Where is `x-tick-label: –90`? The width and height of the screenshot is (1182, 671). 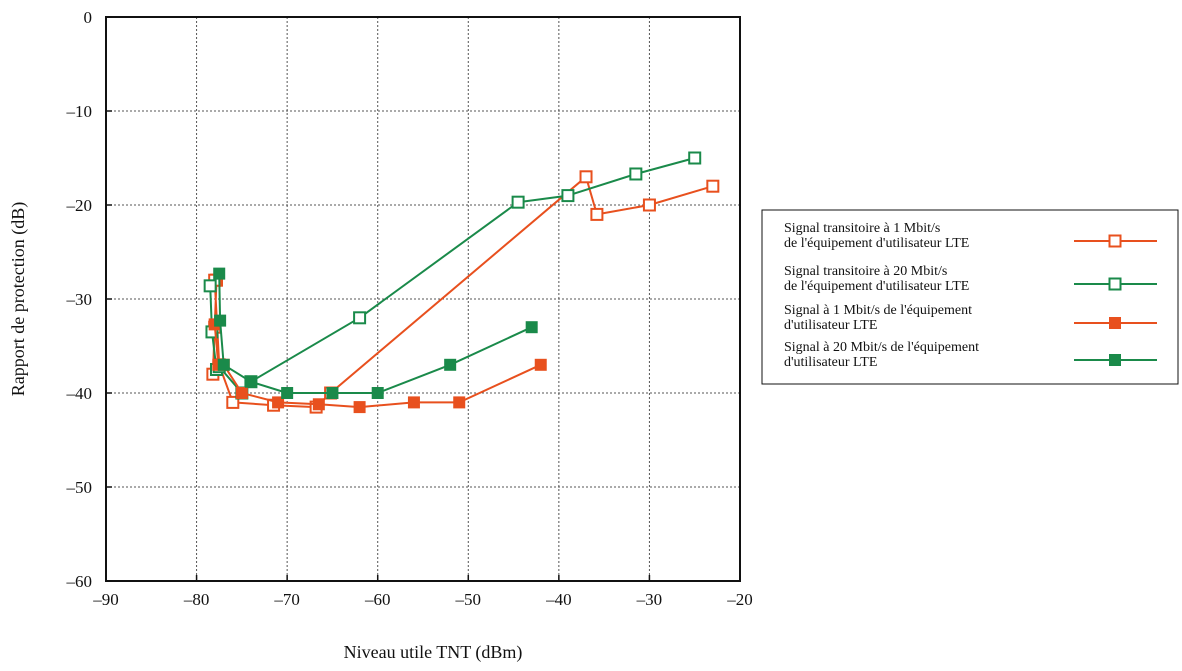 x-tick-label: –90 is located at coordinates (105, 599).